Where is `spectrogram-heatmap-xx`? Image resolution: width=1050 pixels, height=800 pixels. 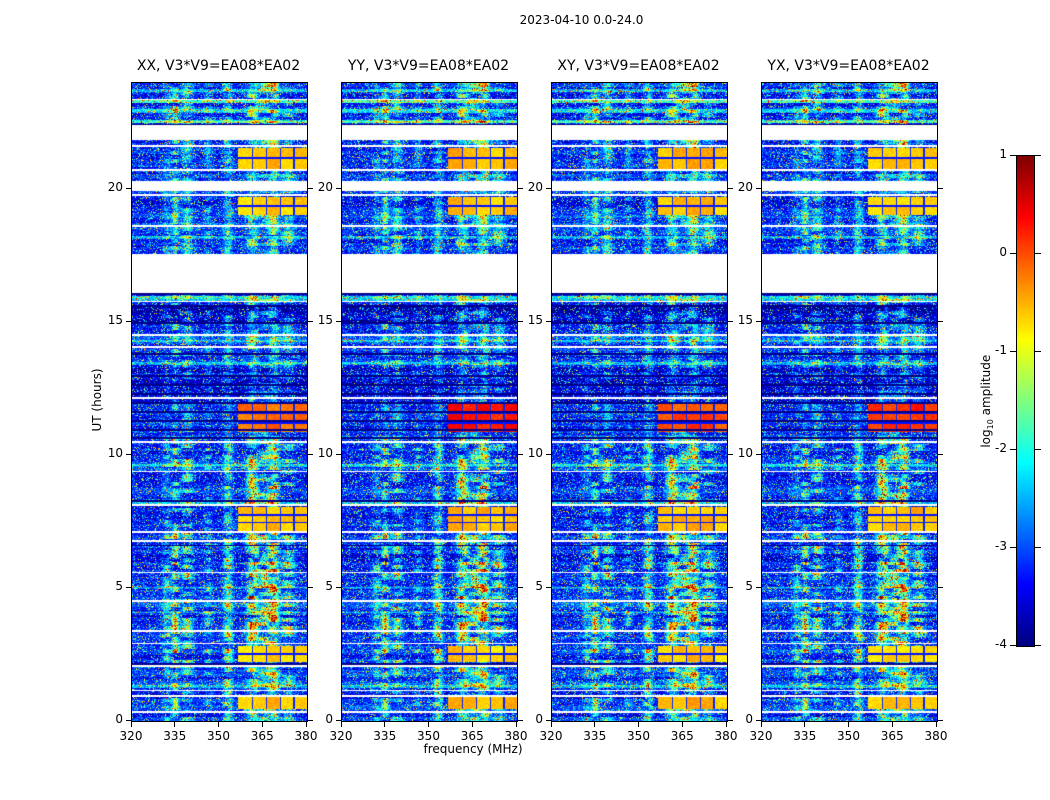
spectrogram-heatmap-xx is located at coordinates (219, 402).